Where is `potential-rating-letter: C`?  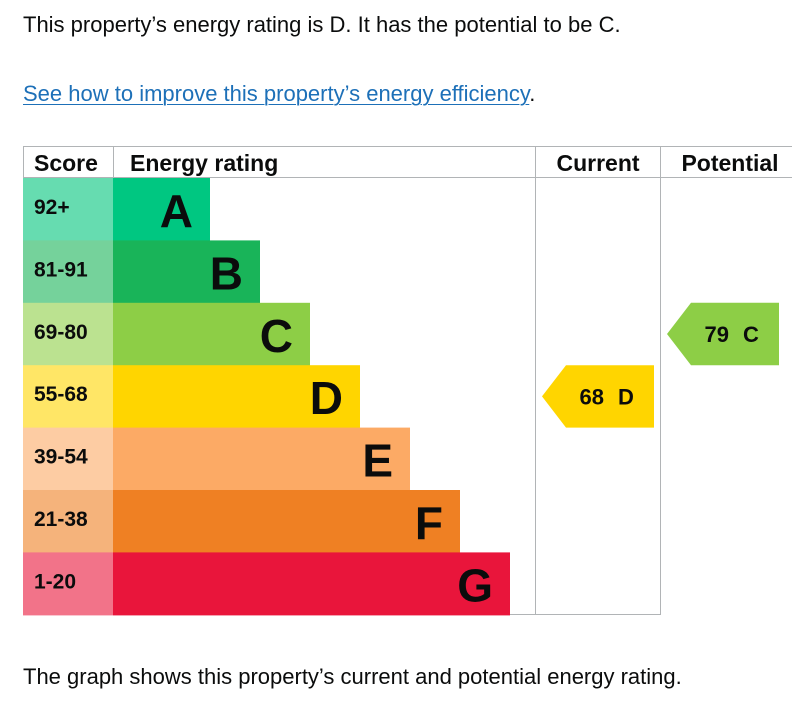
potential-rating-letter: C is located at coordinates (751, 334).